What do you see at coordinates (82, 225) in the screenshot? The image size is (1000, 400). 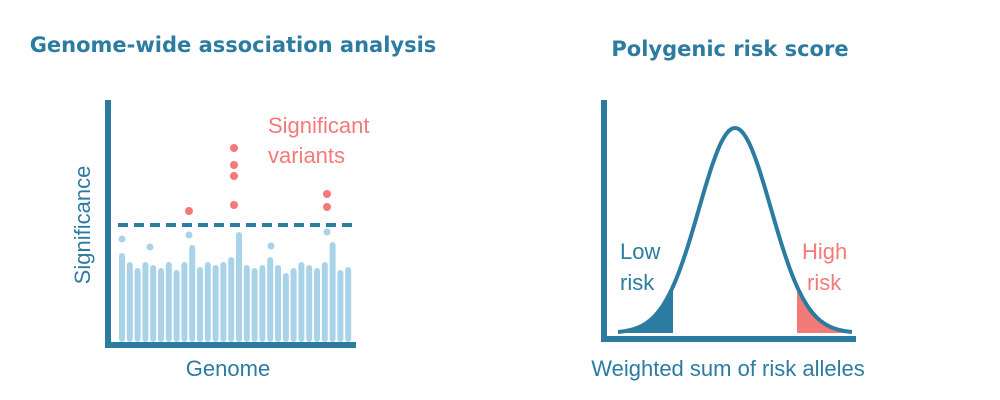 I see `y-label: Significance` at bounding box center [82, 225].